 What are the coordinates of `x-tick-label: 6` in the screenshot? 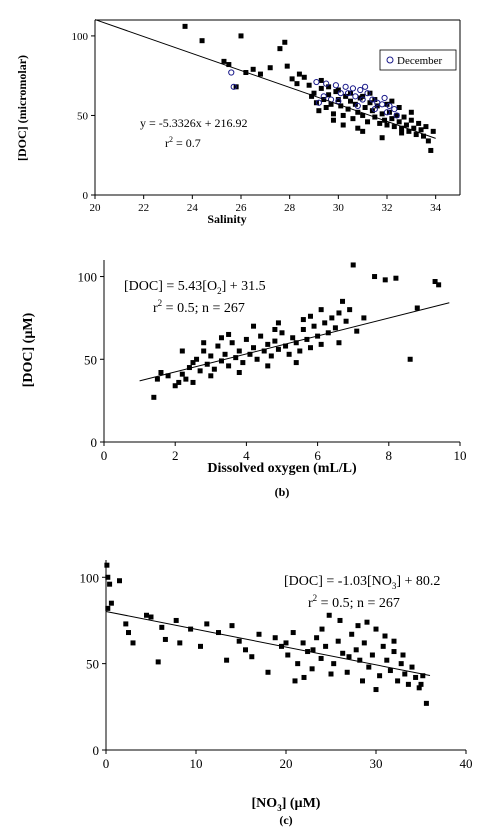 It's located at (317, 455).